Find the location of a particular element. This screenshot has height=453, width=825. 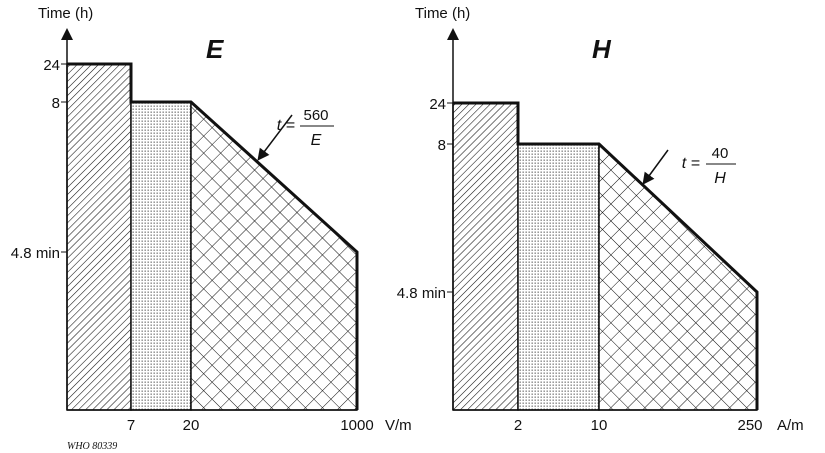

h-eq-lhs: t = is located at coordinates (691, 163).